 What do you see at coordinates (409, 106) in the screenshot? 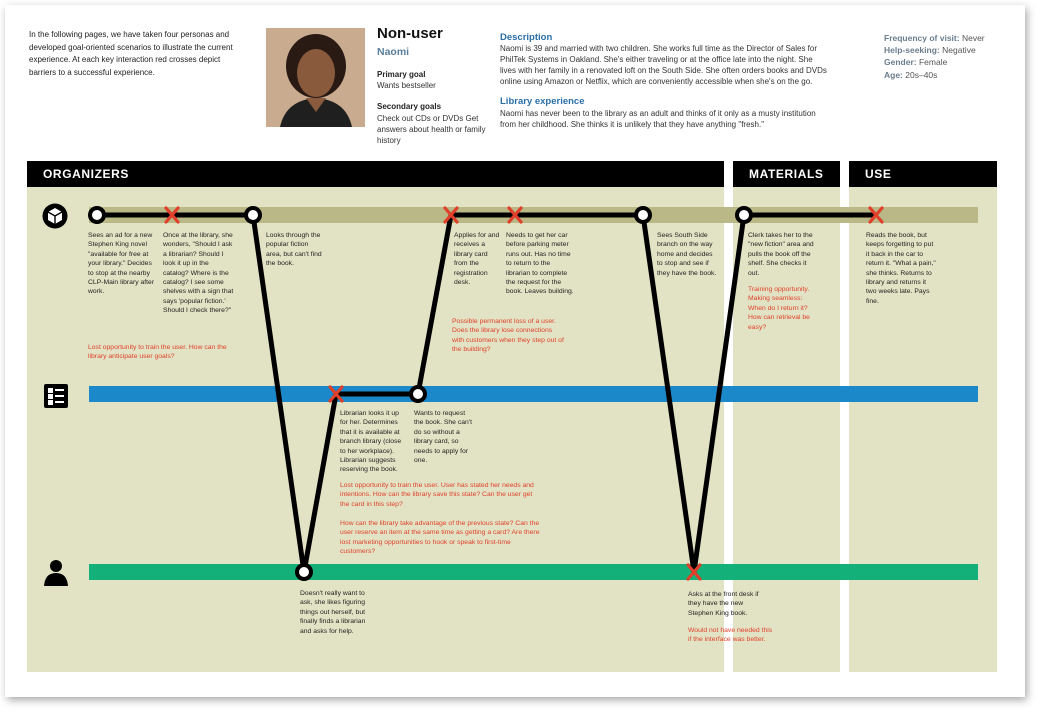
I see `secondary-goals-heading: Secondary goals` at bounding box center [409, 106].